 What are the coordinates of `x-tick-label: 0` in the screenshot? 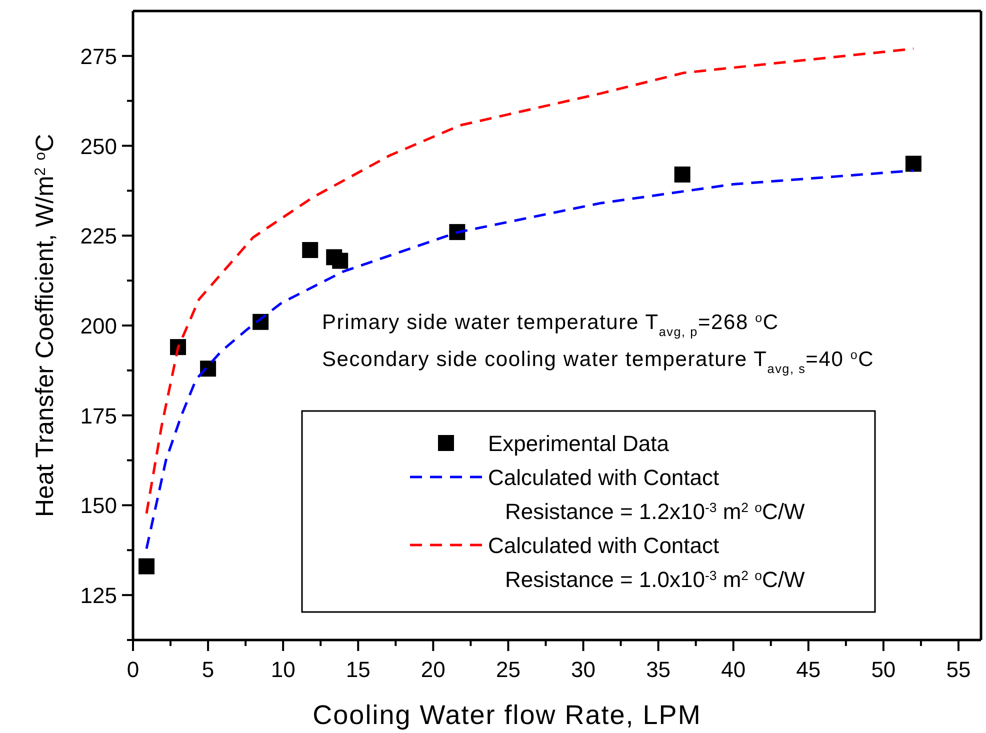 It's located at (133, 669).